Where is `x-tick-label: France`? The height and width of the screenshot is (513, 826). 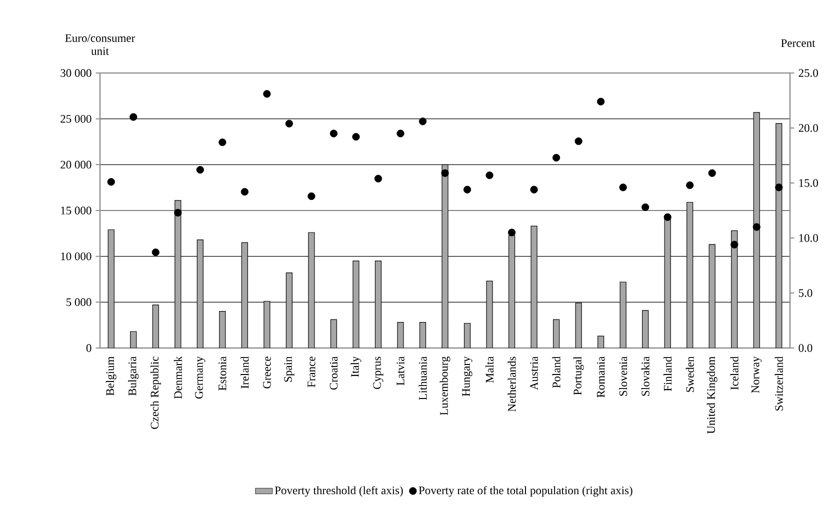 x-tick-label: France is located at coordinates (312, 372).